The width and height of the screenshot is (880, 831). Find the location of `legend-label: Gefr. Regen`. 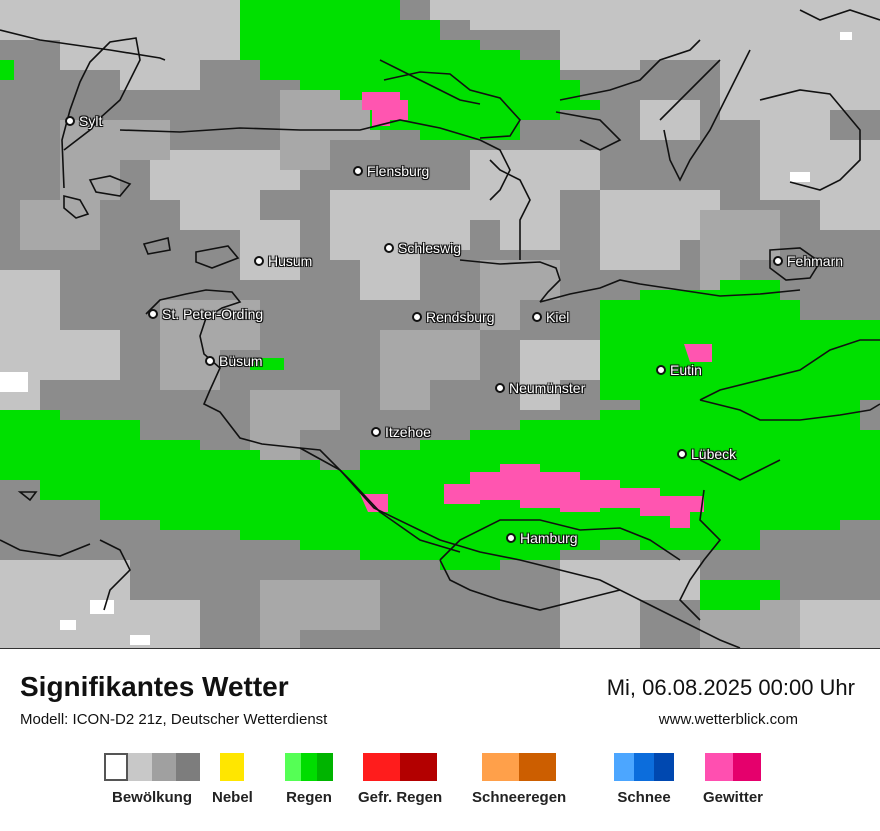

legend-label: Gefr. Regen is located at coordinates (400, 797).